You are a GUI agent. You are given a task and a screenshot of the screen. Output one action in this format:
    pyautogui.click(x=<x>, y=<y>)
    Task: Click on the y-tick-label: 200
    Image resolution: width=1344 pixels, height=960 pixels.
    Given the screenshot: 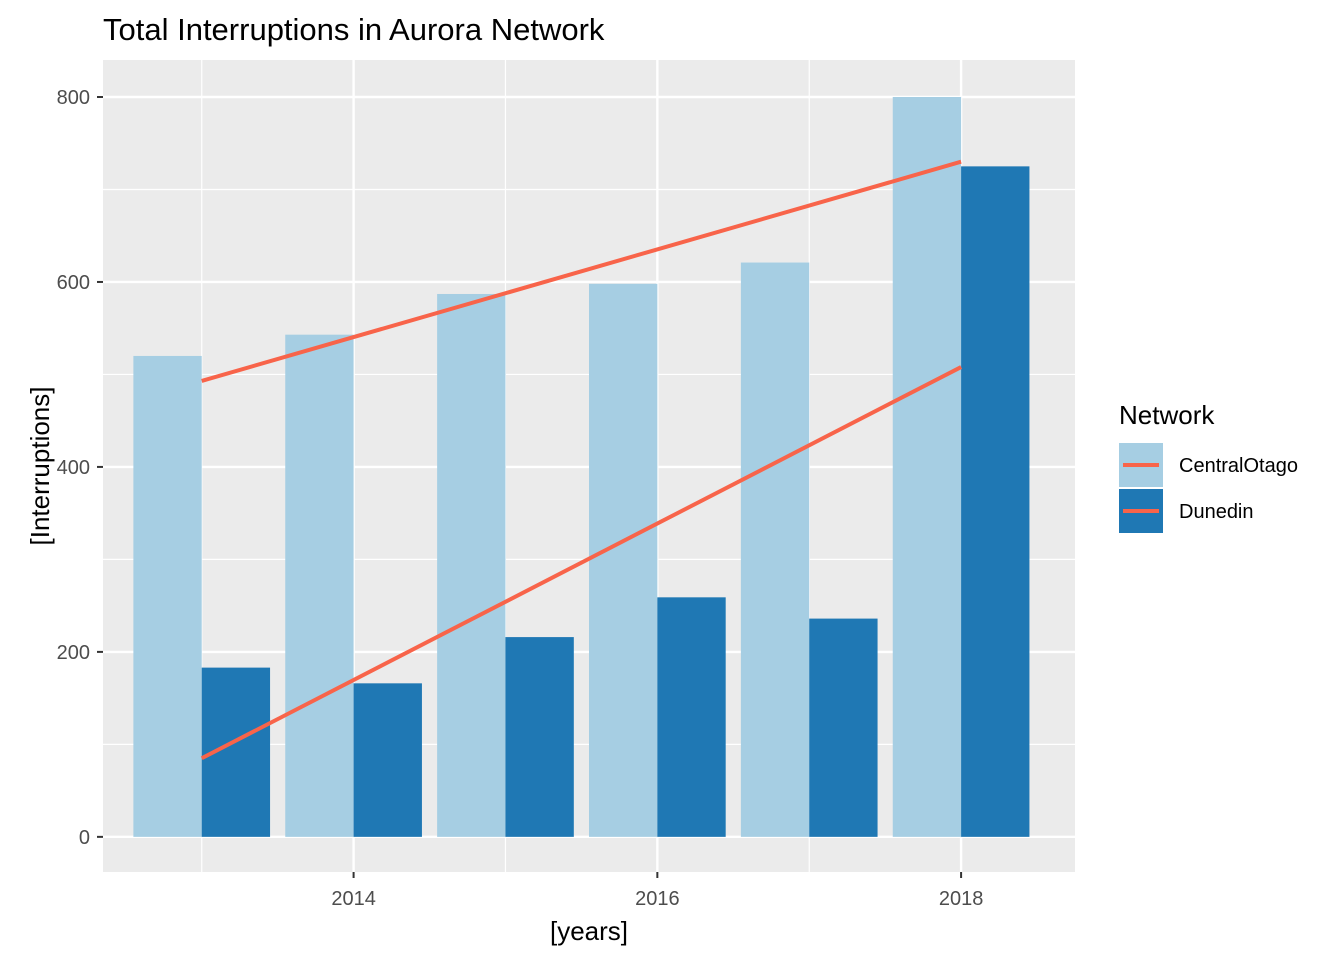 What is the action you would take?
    pyautogui.click(x=73, y=653)
    